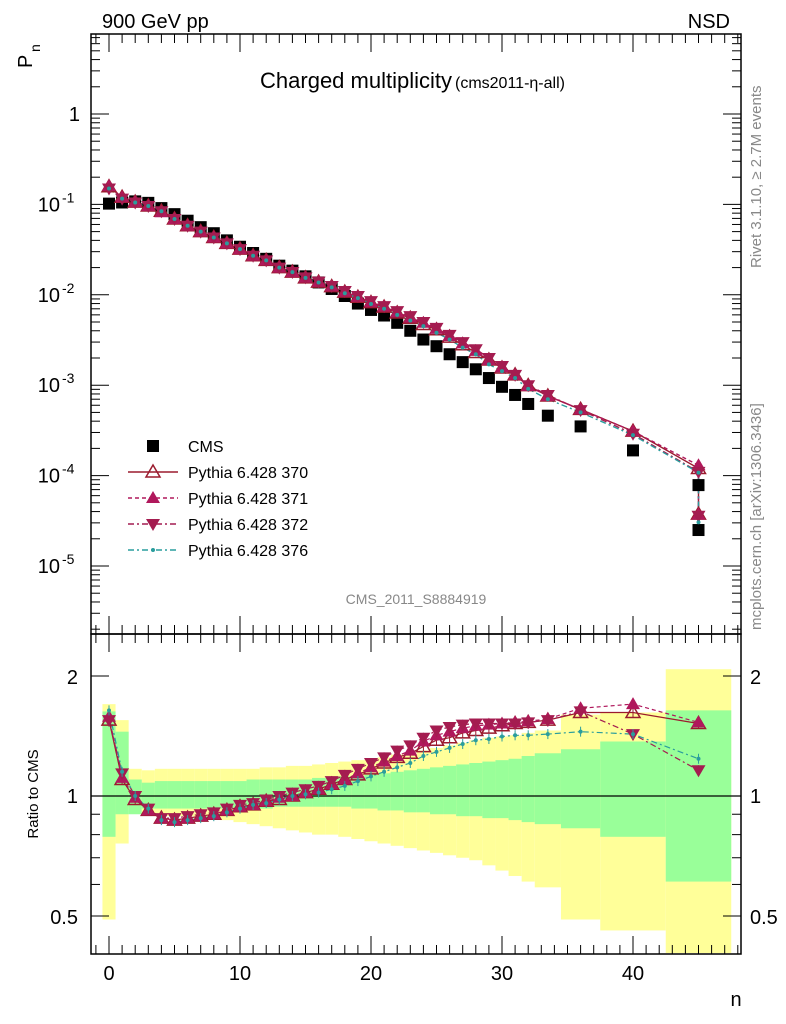  What do you see at coordinates (33, 793) in the screenshot?
I see `ratio-ylabel: Ratio to CMS` at bounding box center [33, 793].